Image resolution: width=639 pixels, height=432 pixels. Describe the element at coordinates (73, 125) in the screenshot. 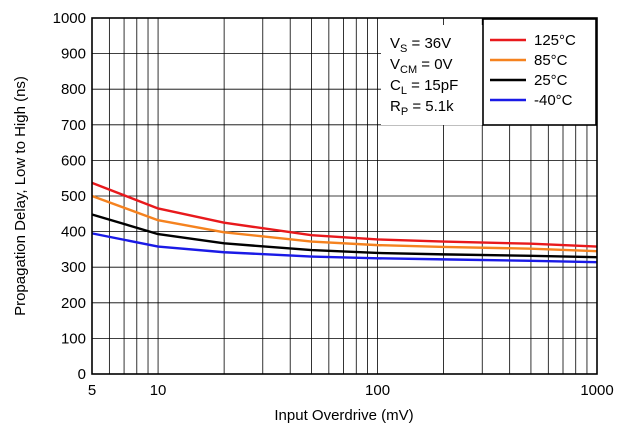

I see `y-tick-label: 700` at that location.